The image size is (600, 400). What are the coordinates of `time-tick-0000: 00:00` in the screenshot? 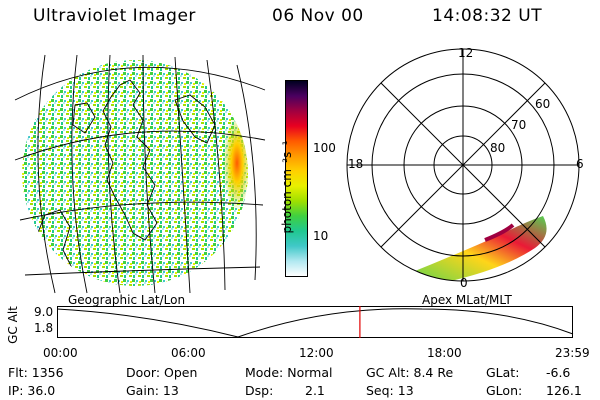 It's located at (60, 353).